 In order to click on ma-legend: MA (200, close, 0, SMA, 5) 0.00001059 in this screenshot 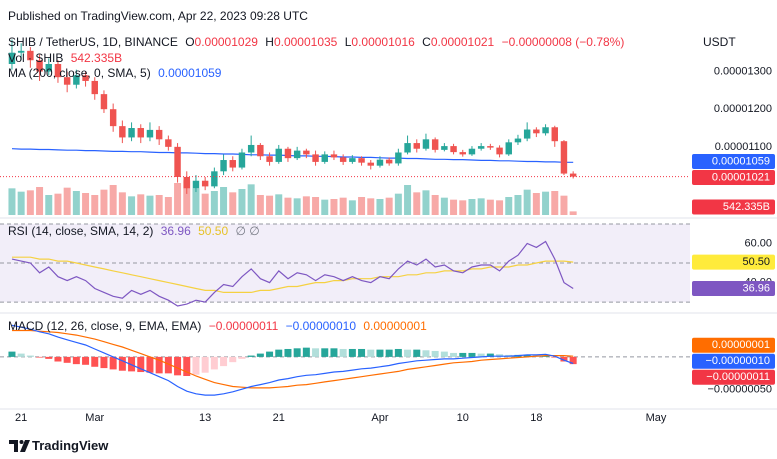, I will do `click(116, 73)`.